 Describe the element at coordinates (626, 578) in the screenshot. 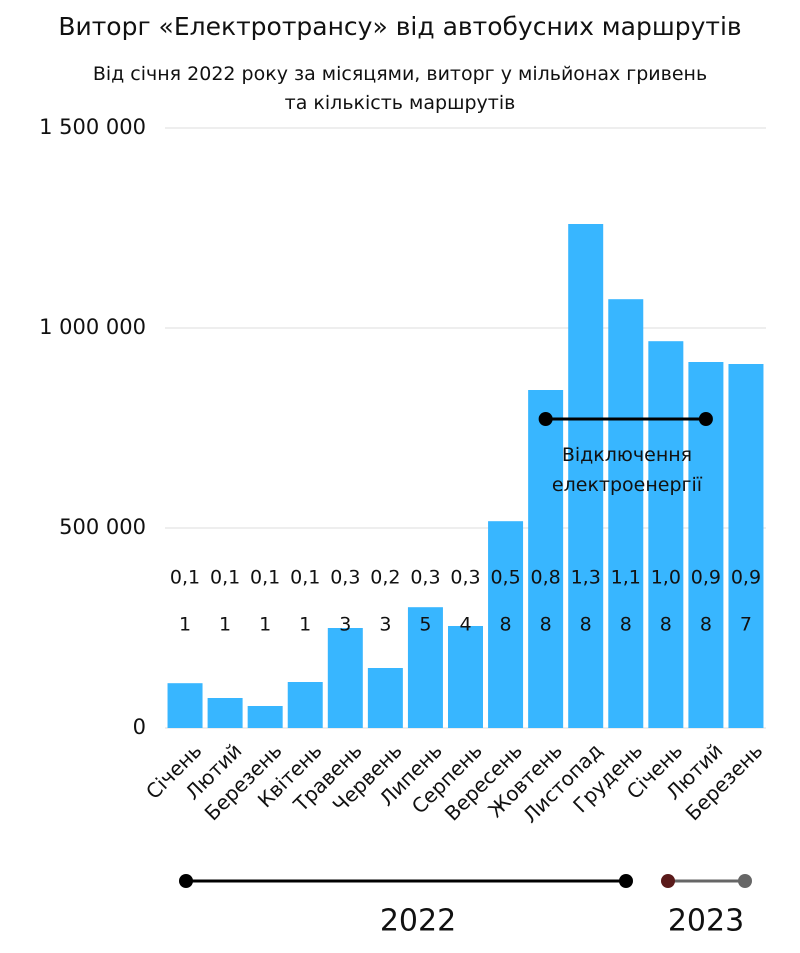

I see `value-label: 1,1` at that location.